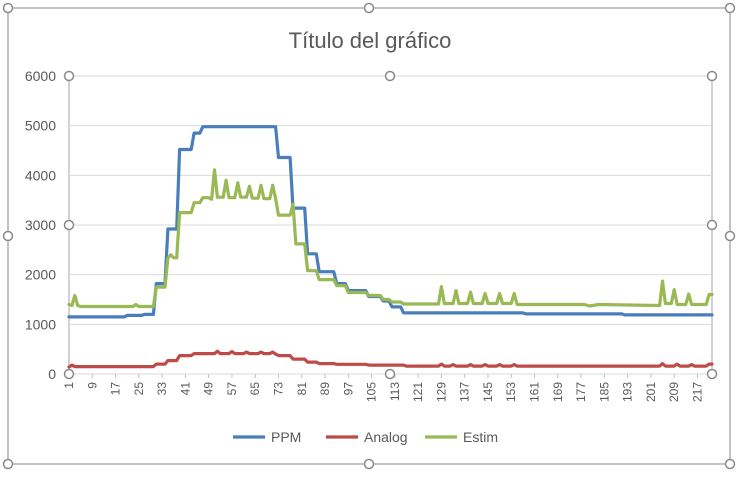 The image size is (737, 478). I want to click on legend-label: Analog, so click(386, 437).